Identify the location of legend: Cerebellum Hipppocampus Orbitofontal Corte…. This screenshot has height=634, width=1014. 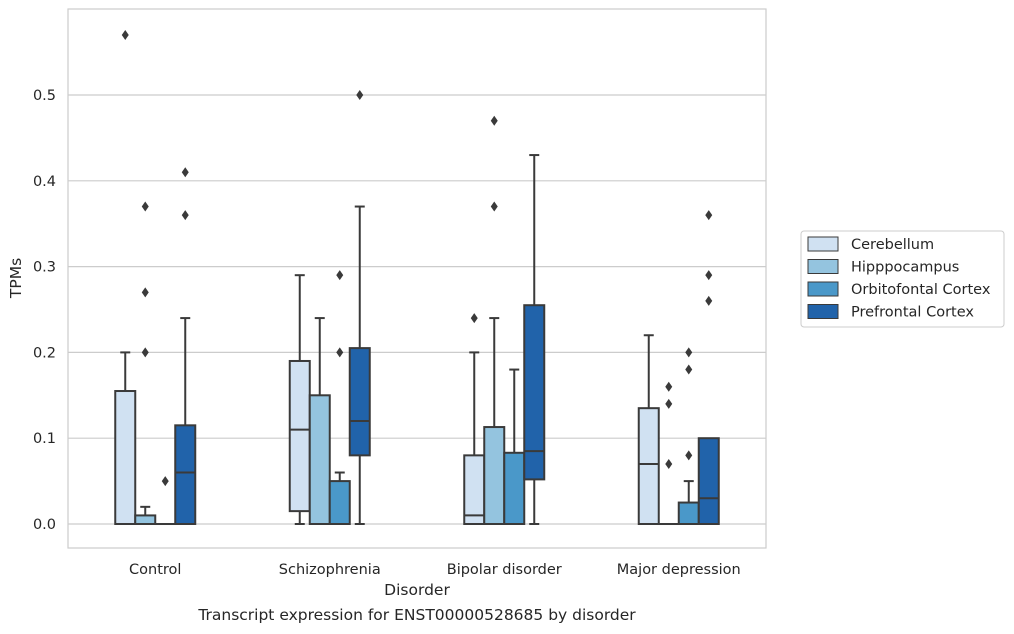
(902, 279).